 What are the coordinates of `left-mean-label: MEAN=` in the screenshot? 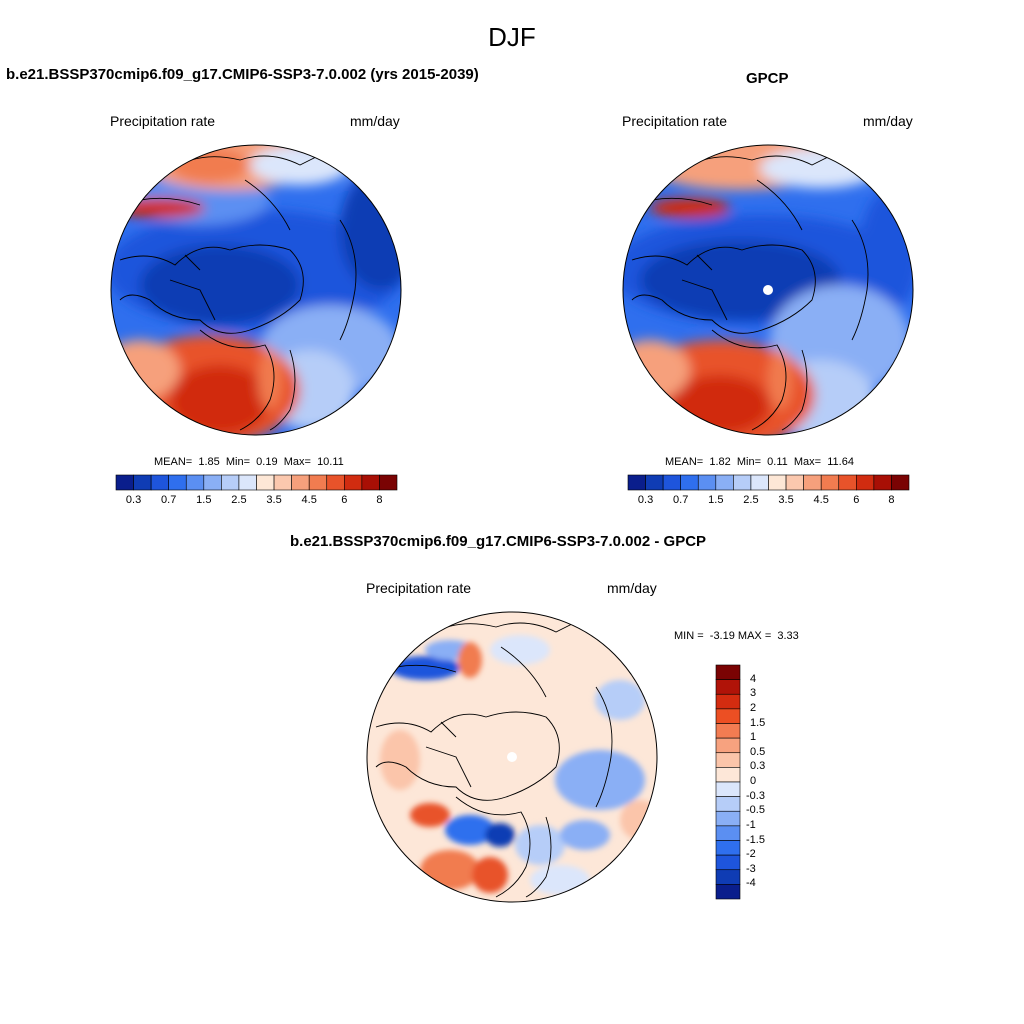 It's located at (173, 462).